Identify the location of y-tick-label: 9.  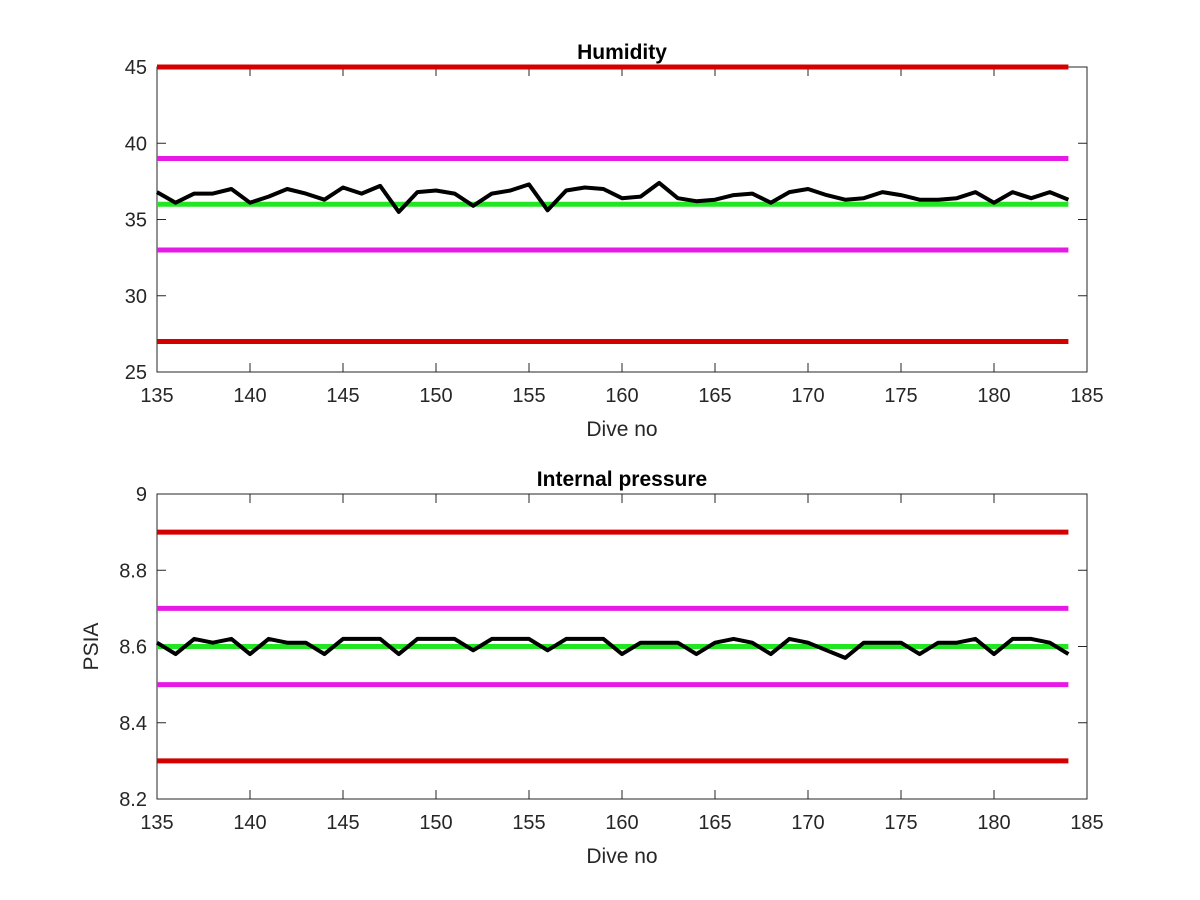
(141, 495).